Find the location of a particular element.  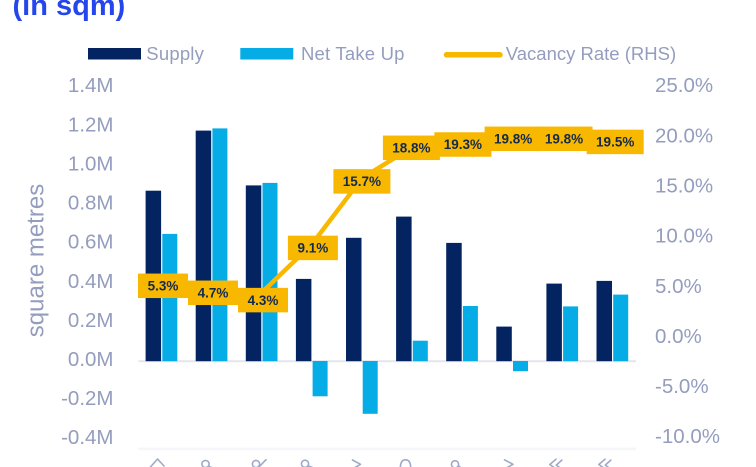

svg-text: 20.0% is located at coordinates (684, 135).